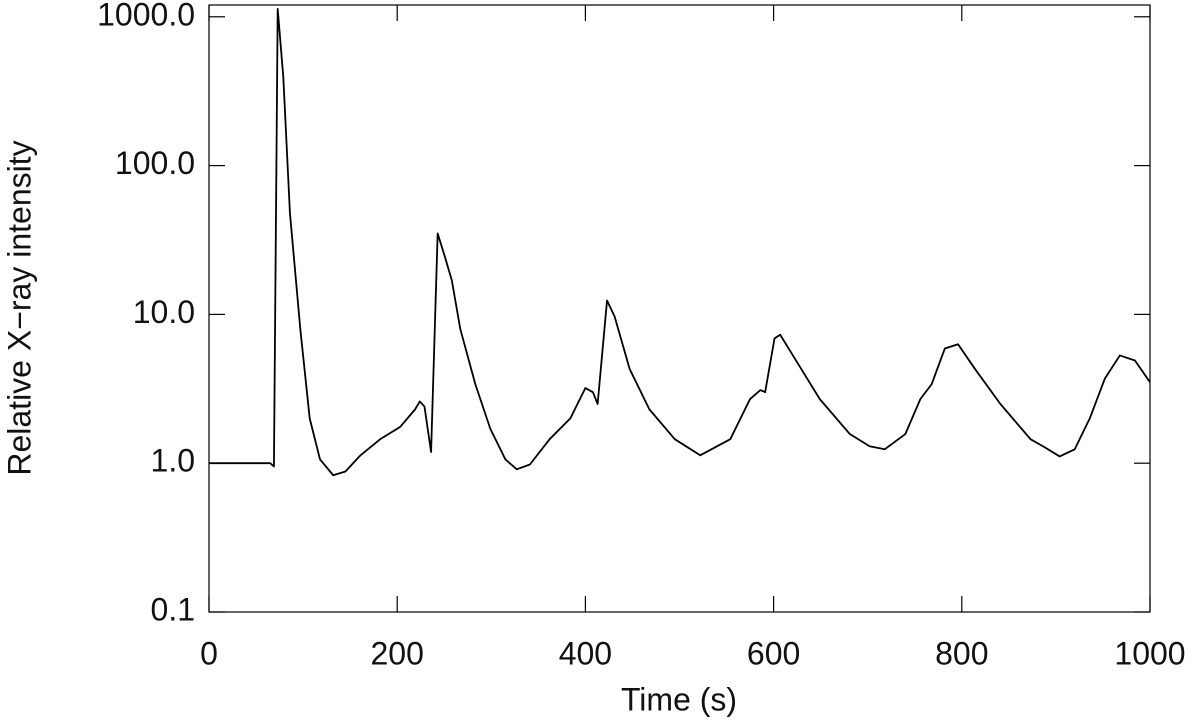  Describe the element at coordinates (146, 16) in the screenshot. I see `y-tick-label: 1000.0` at that location.